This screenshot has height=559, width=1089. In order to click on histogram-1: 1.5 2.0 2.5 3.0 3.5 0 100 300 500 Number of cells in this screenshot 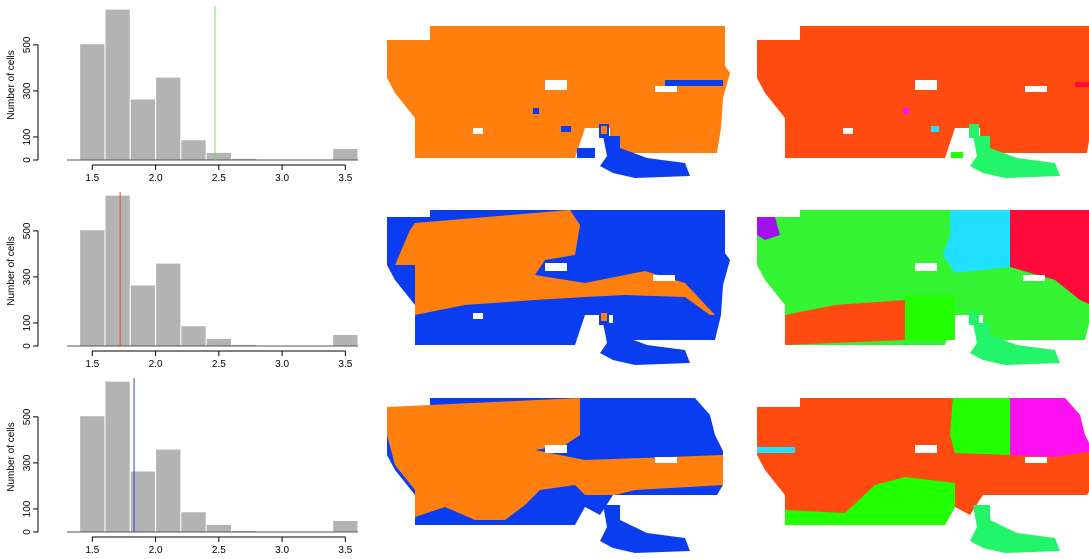, I will do `click(182, 95)`.